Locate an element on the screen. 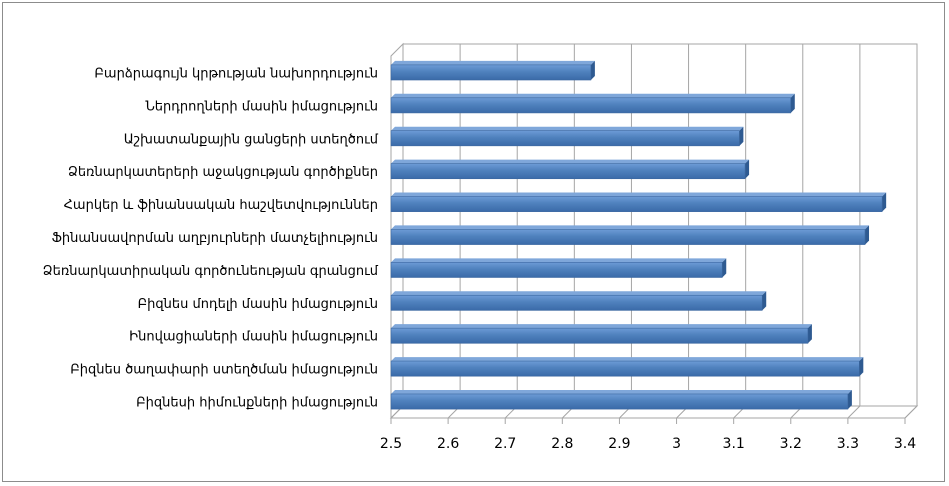 This screenshot has width=949, height=486. tick-label: 2.6 is located at coordinates (448, 444).